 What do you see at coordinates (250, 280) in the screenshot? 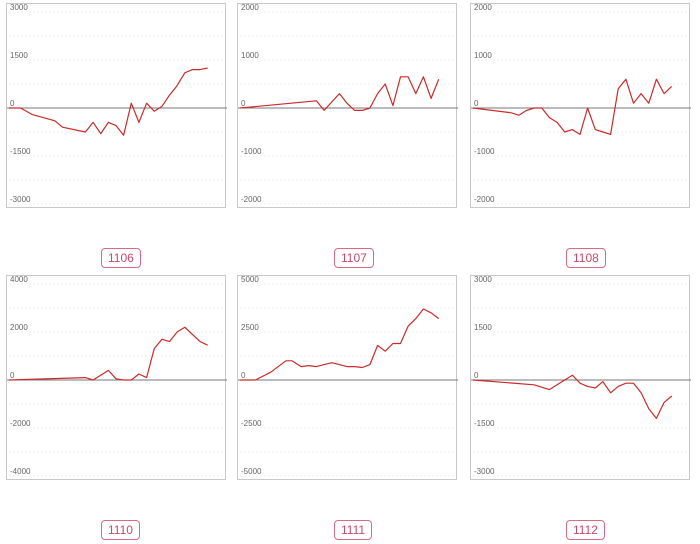
I see `y-tick-label: 5000` at bounding box center [250, 280].